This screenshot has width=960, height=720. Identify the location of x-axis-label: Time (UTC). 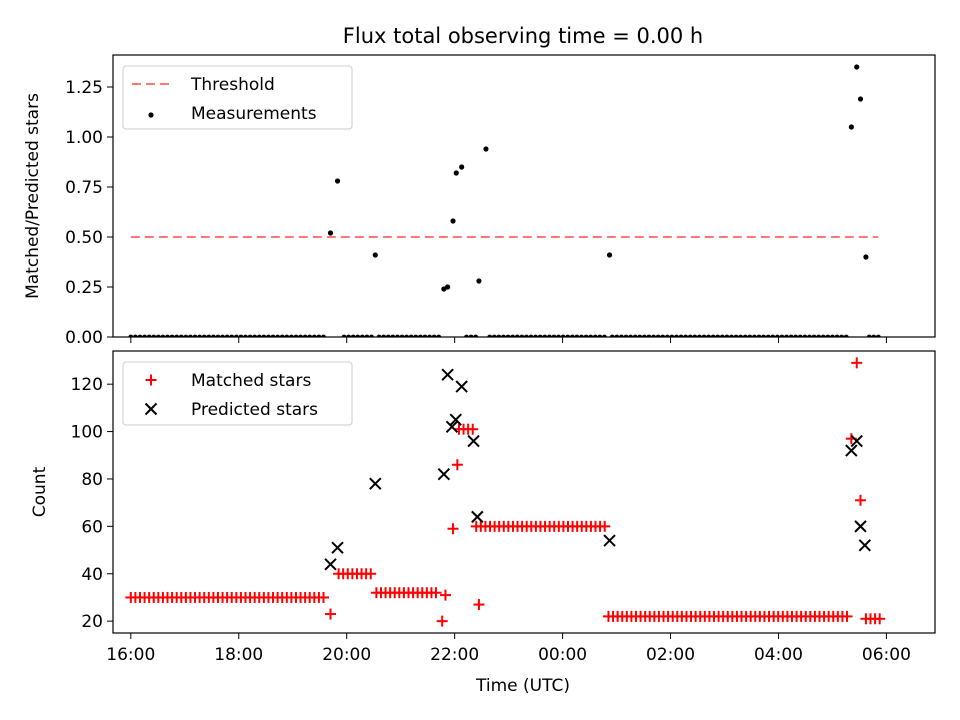
(522, 686).